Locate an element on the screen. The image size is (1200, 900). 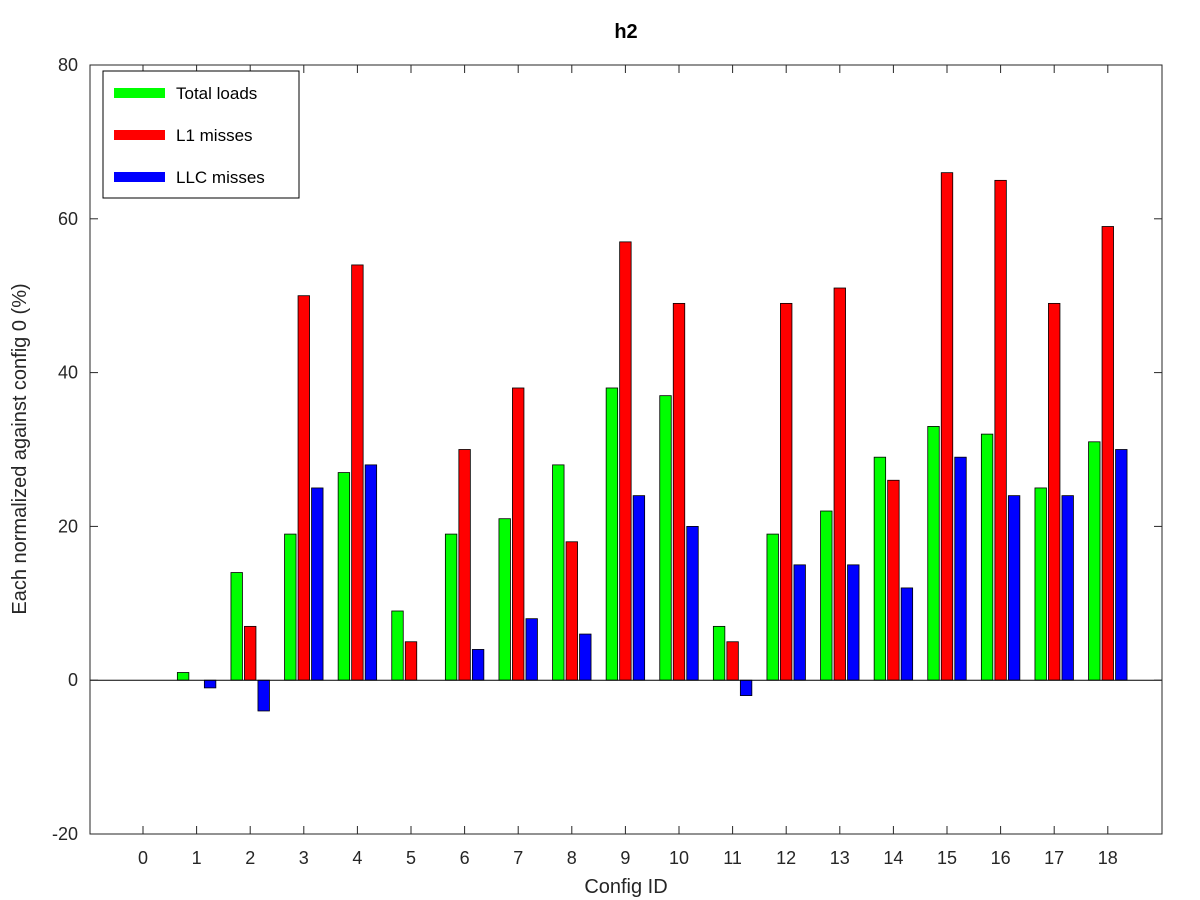
x-tick-label: 17 is located at coordinates (1054, 858).